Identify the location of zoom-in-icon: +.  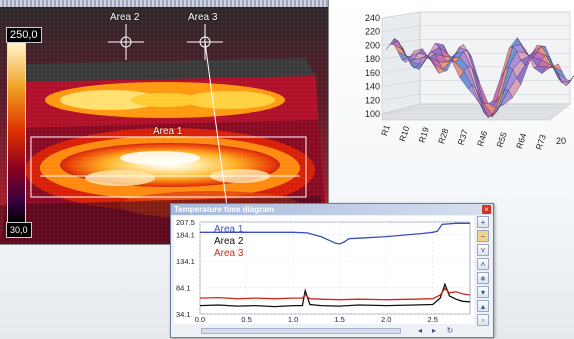
(483, 222).